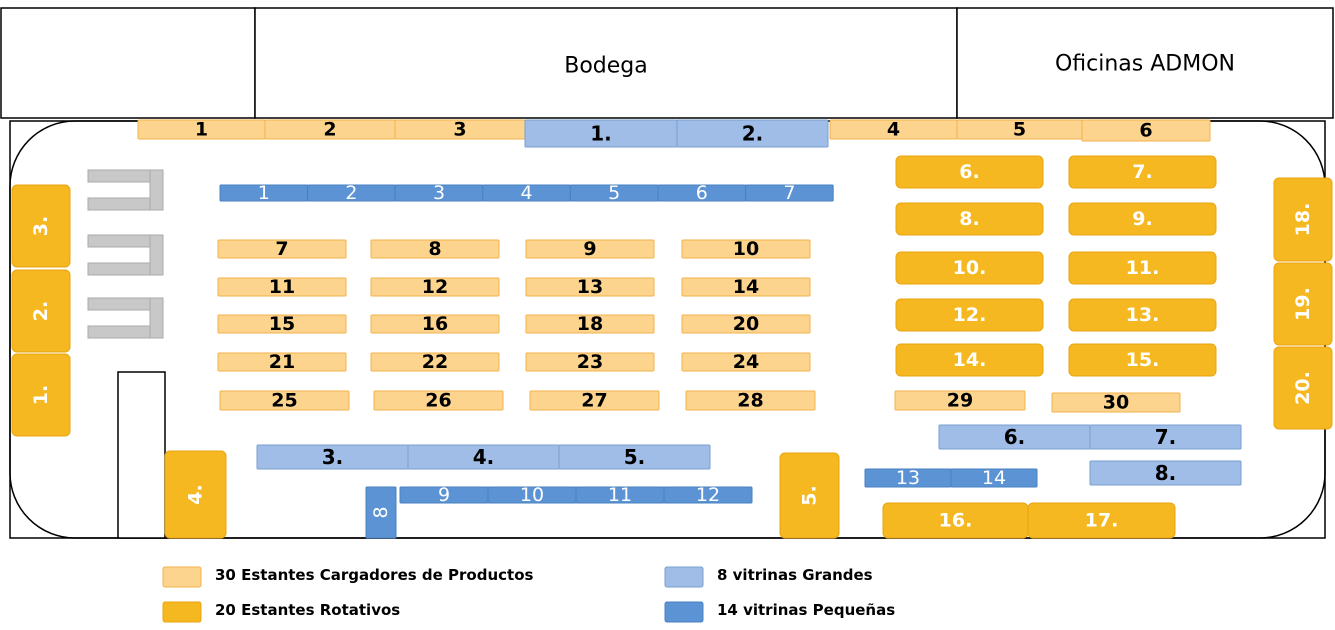 The height and width of the screenshot is (630, 1335). What do you see at coordinates (1303, 220) in the screenshot?
I see `unit-label: 18.` at bounding box center [1303, 220].